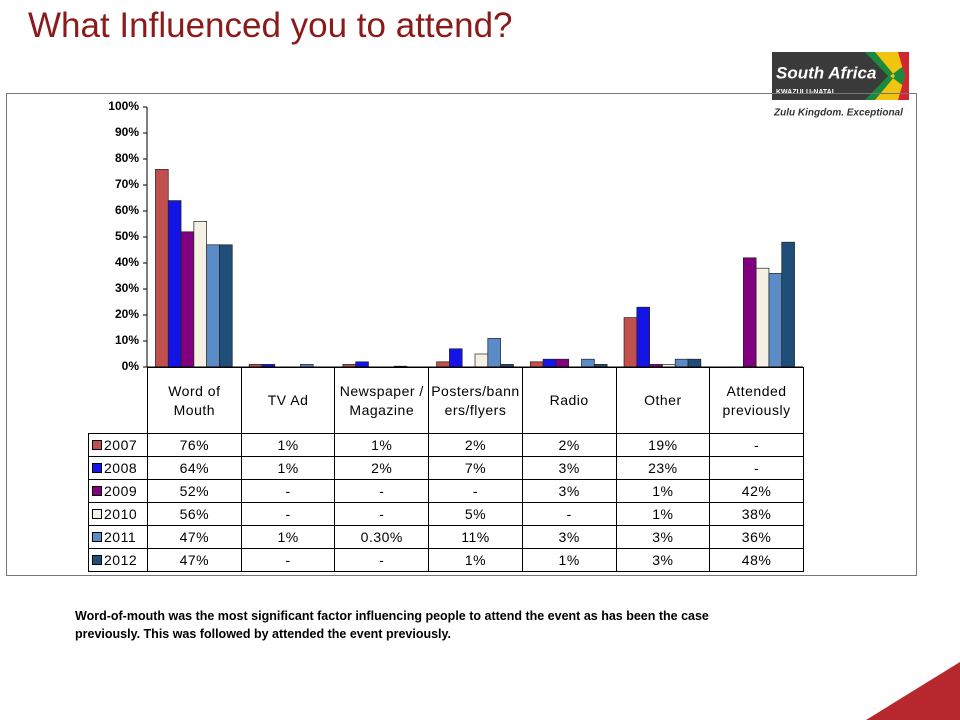 This screenshot has width=960, height=720. I want to click on table-value: 5%, so click(475, 514).